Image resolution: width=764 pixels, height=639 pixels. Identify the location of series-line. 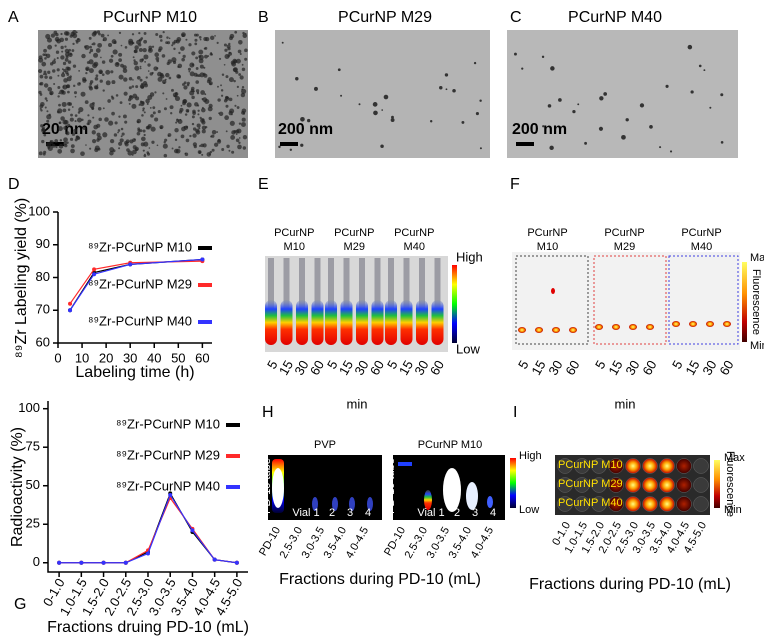
(136, 284).